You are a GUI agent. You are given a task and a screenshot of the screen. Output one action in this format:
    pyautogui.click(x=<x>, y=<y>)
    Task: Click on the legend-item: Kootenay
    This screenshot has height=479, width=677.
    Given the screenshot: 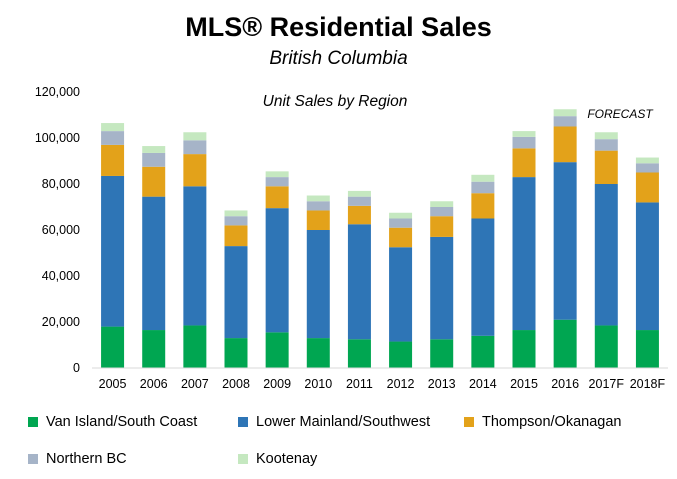 What is the action you would take?
    pyautogui.click(x=277, y=459)
    